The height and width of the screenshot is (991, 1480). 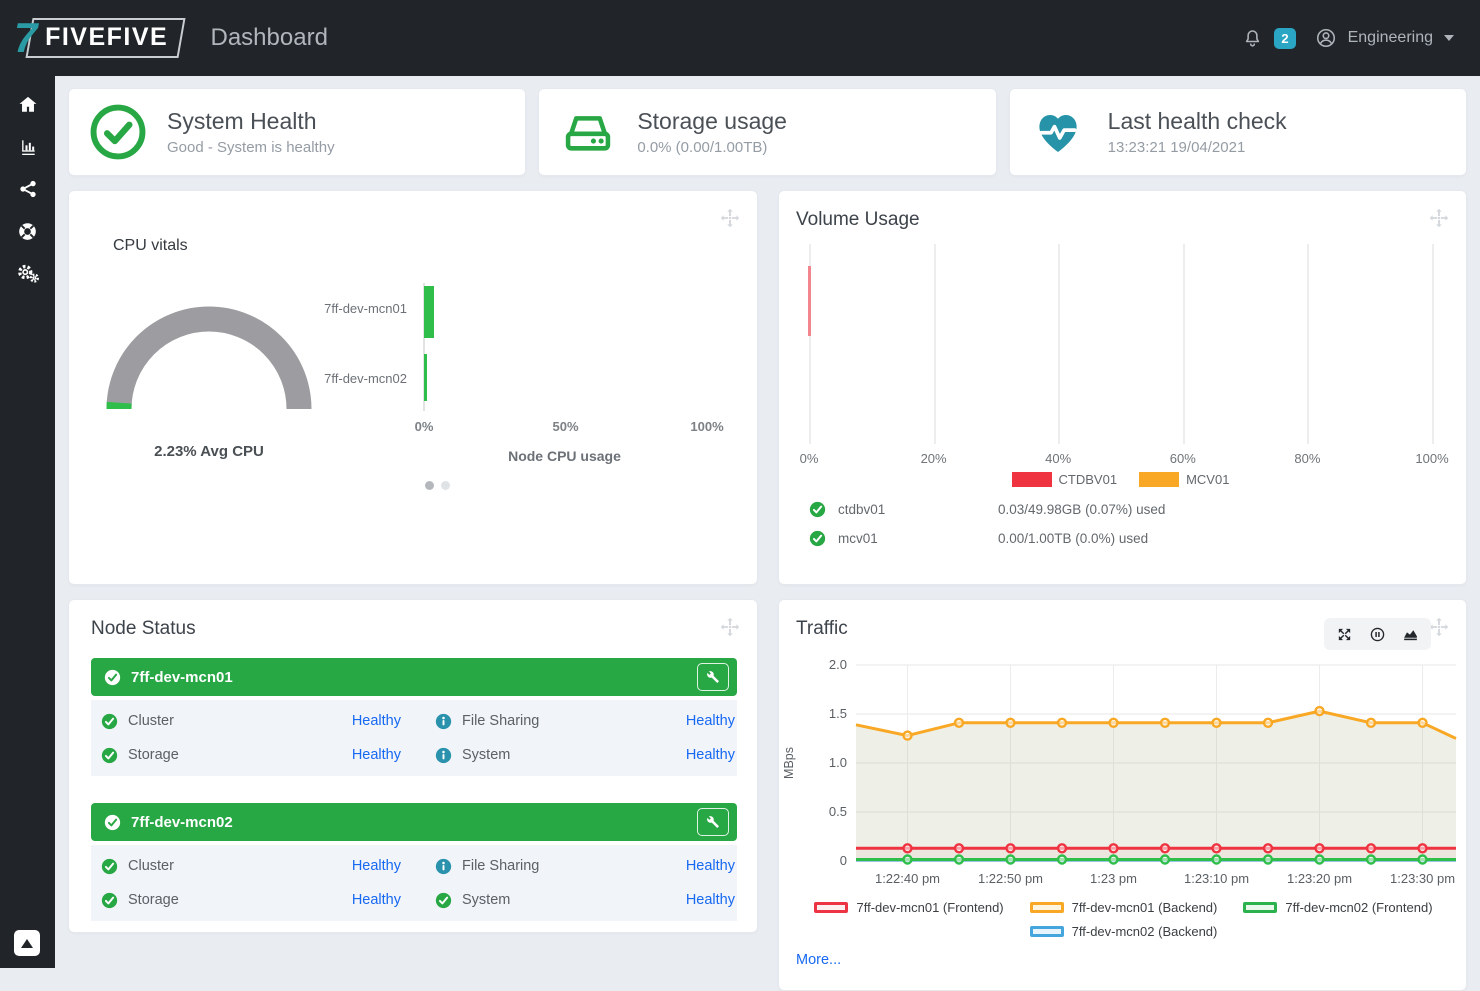 What do you see at coordinates (143, 628) in the screenshot?
I see `panel-title: Node Status` at bounding box center [143, 628].